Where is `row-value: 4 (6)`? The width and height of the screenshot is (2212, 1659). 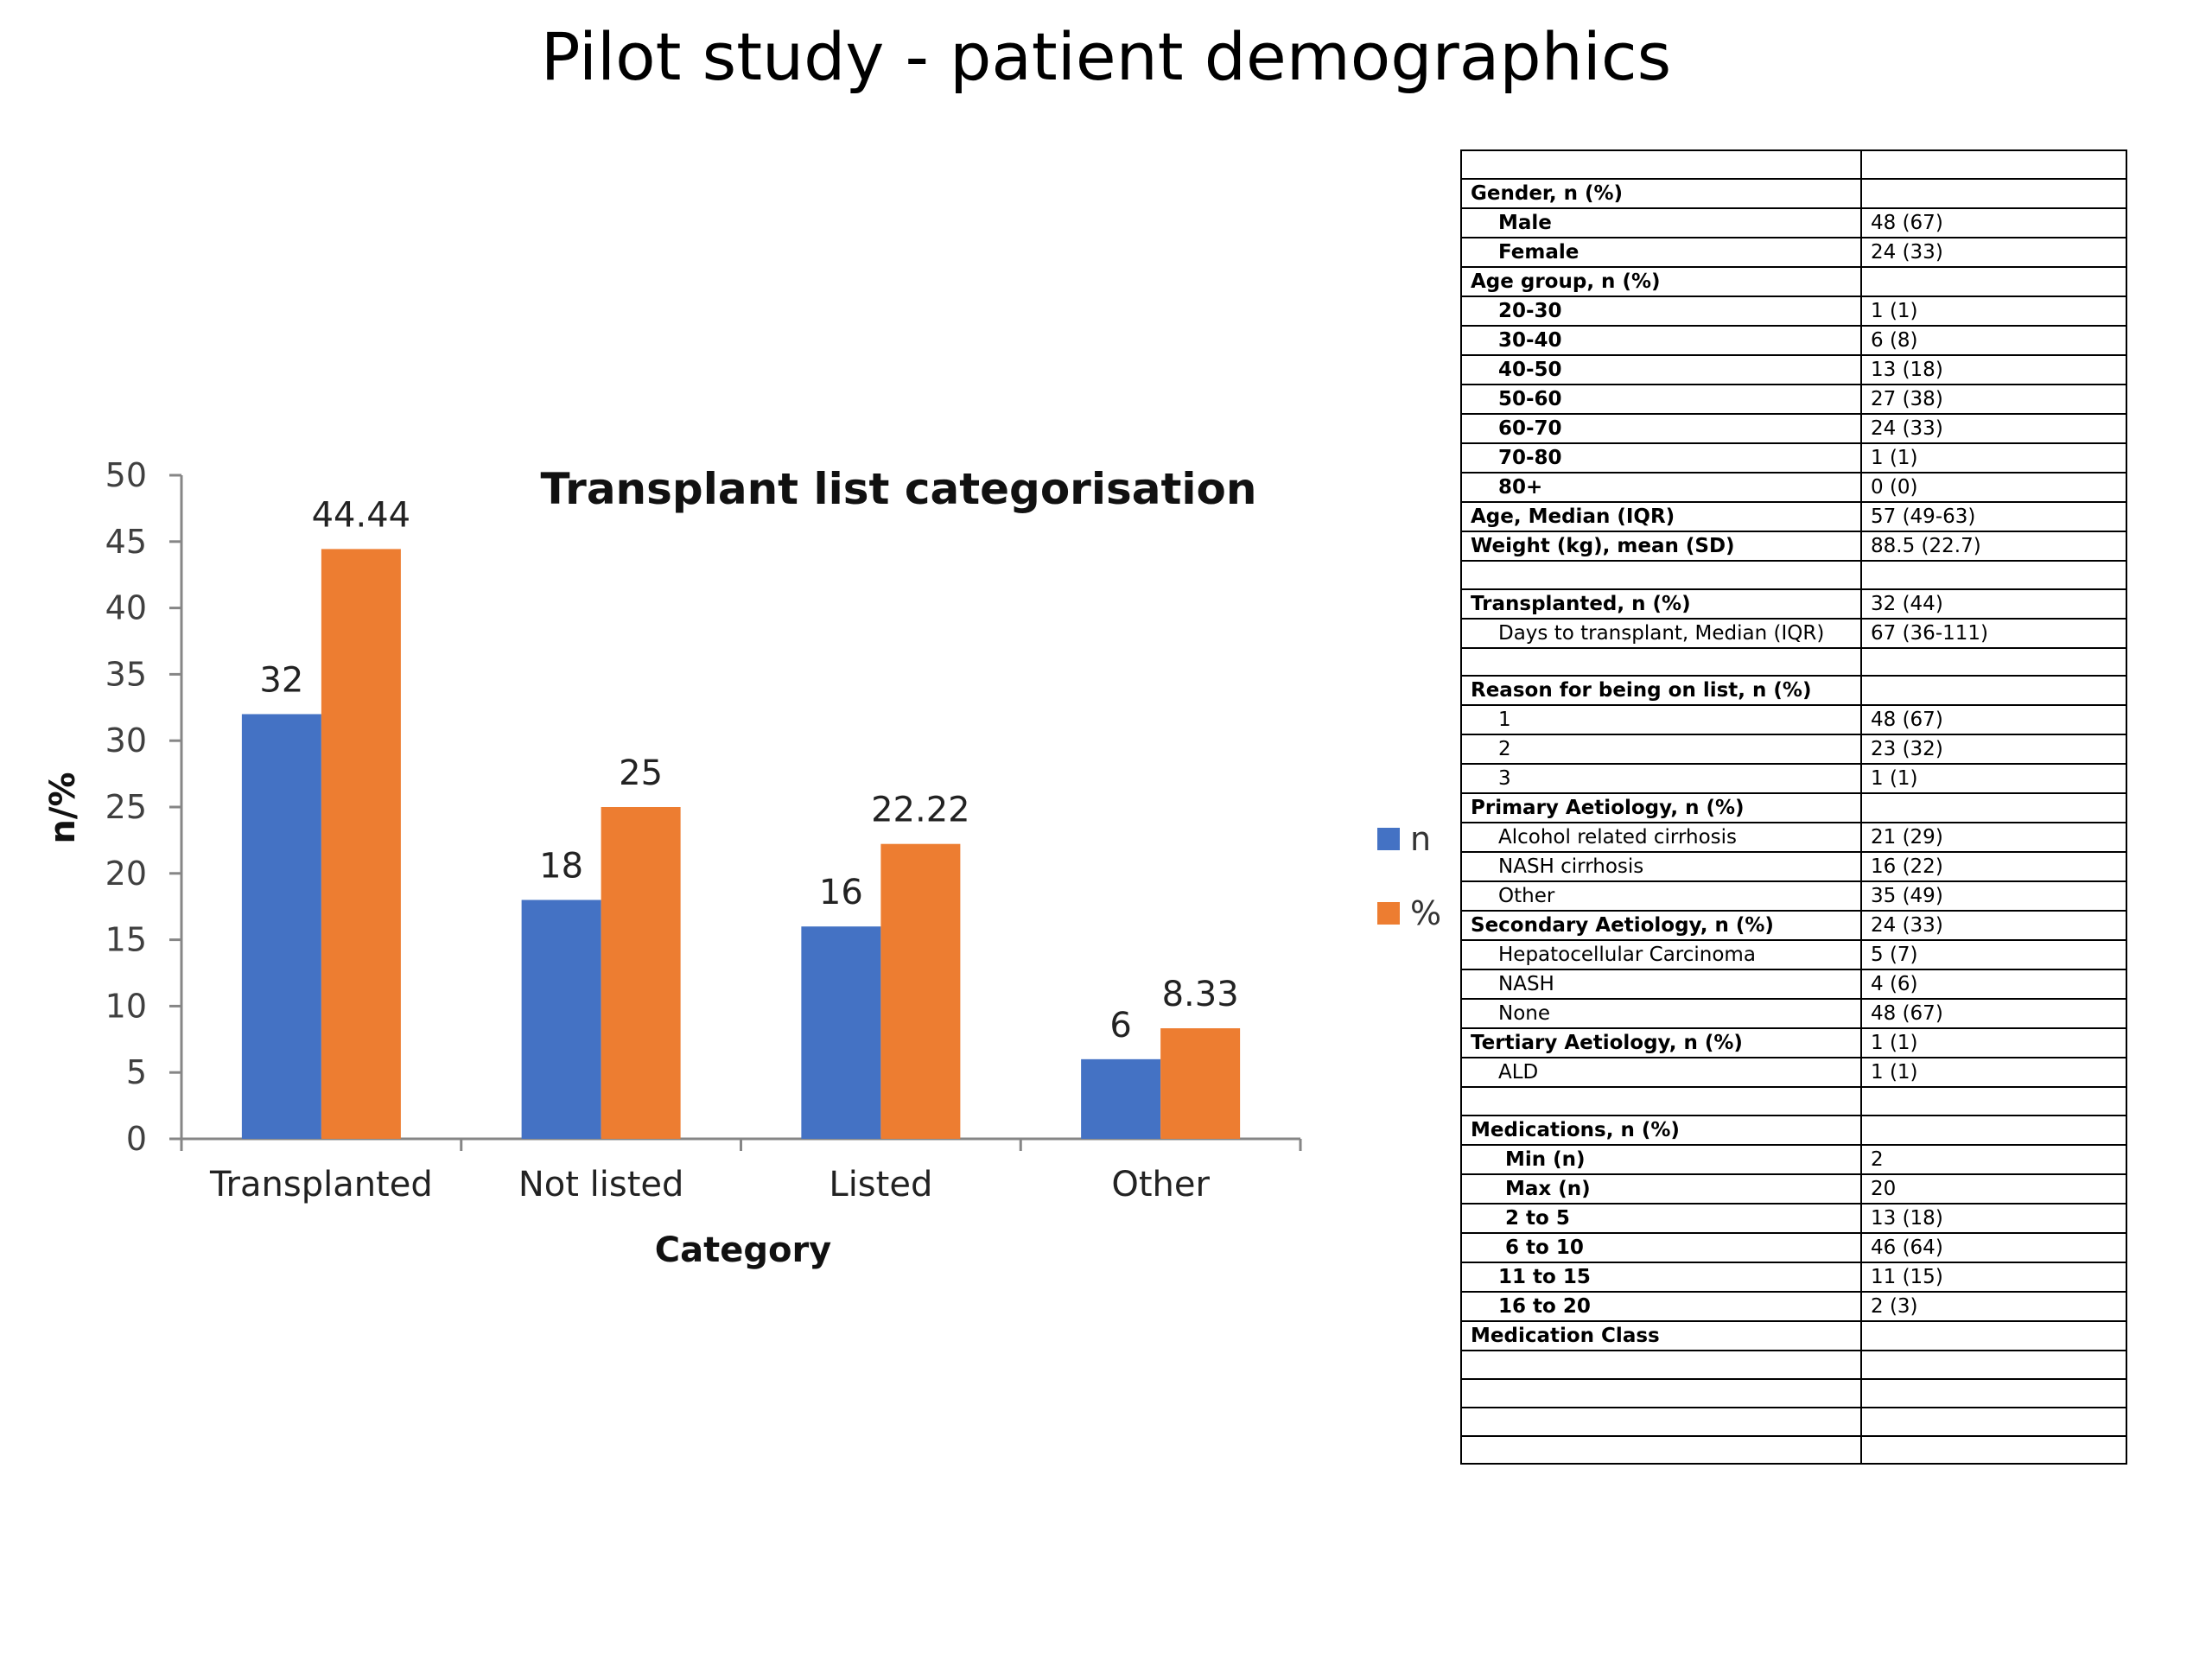 row-value: 4 (6) is located at coordinates (1993, 985).